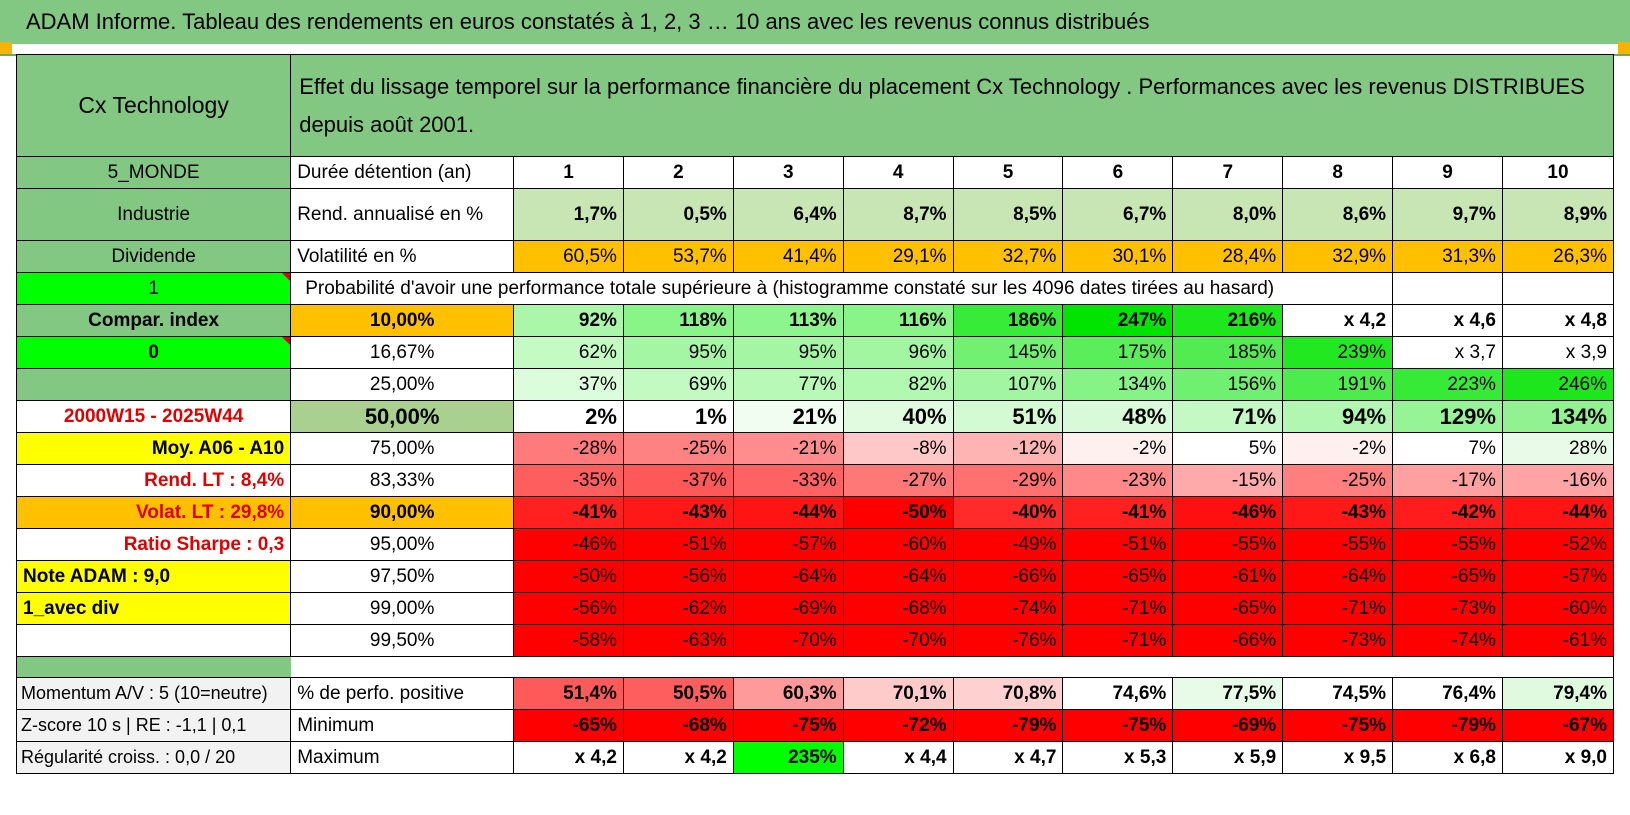  Describe the element at coordinates (402, 384) in the screenshot. I see `threshold-pct: 25,00%` at that location.